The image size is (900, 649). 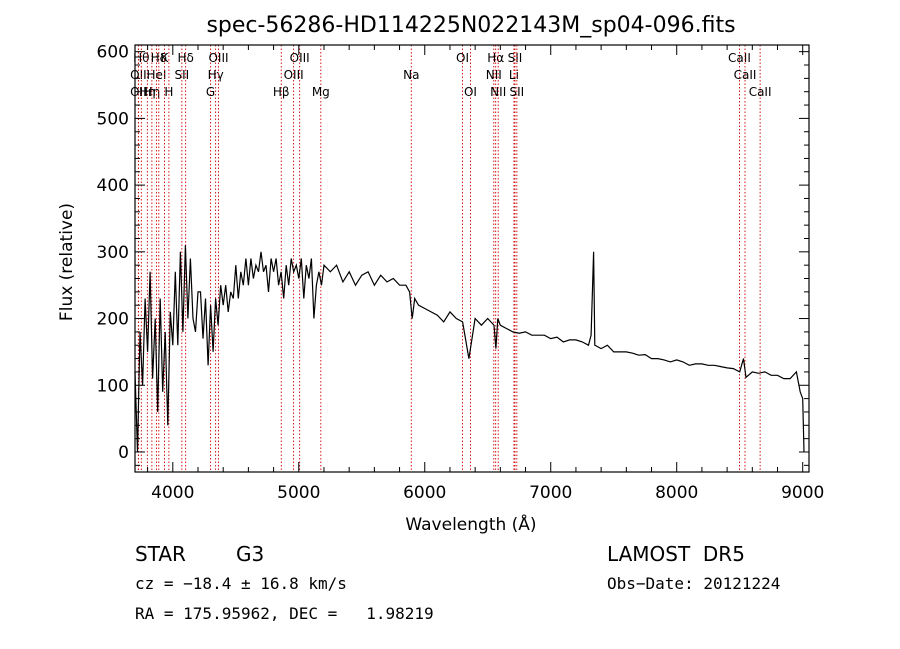 I want to click on observation-date: Obs−Date: 20121224, so click(x=694, y=583).